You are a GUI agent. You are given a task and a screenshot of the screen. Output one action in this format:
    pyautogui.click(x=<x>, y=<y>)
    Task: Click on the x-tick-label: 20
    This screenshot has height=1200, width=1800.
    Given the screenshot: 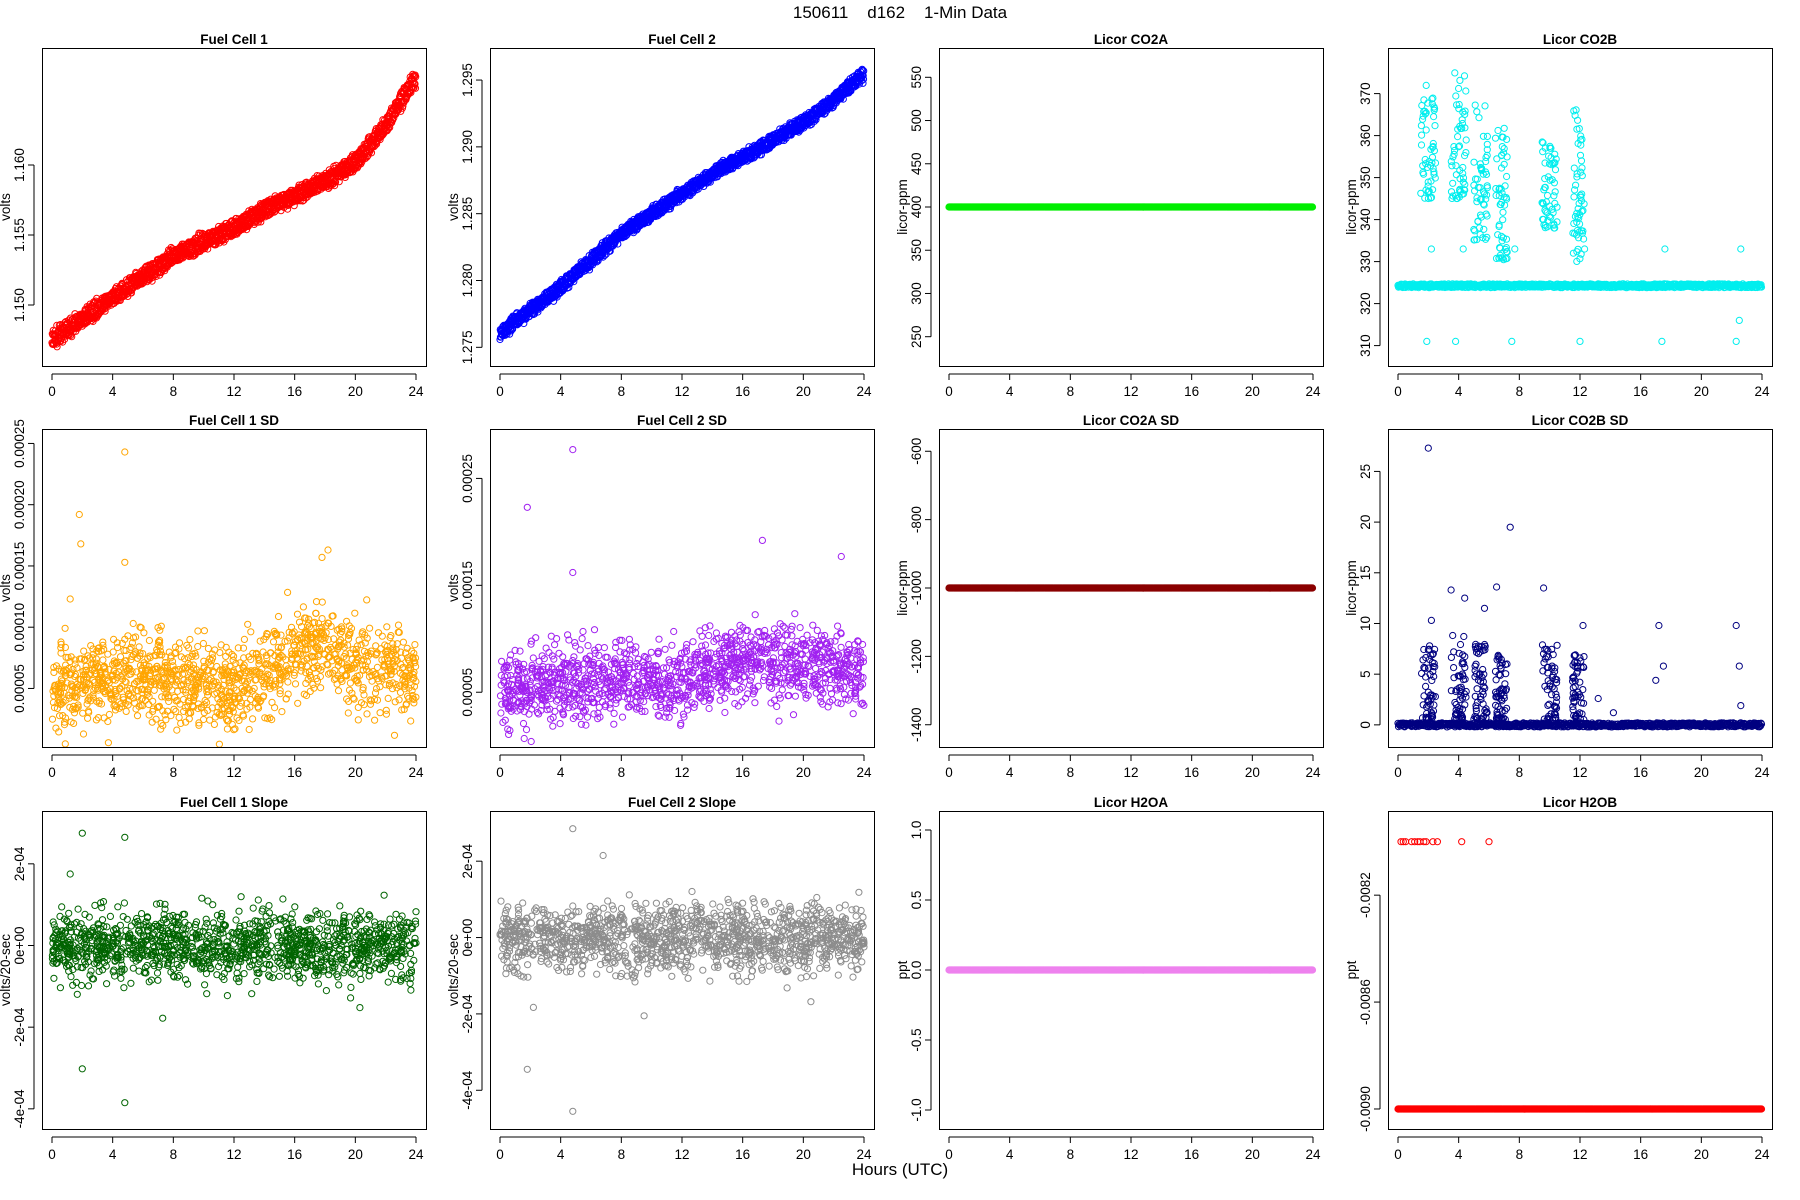 What is the action you would take?
    pyautogui.click(x=1701, y=391)
    